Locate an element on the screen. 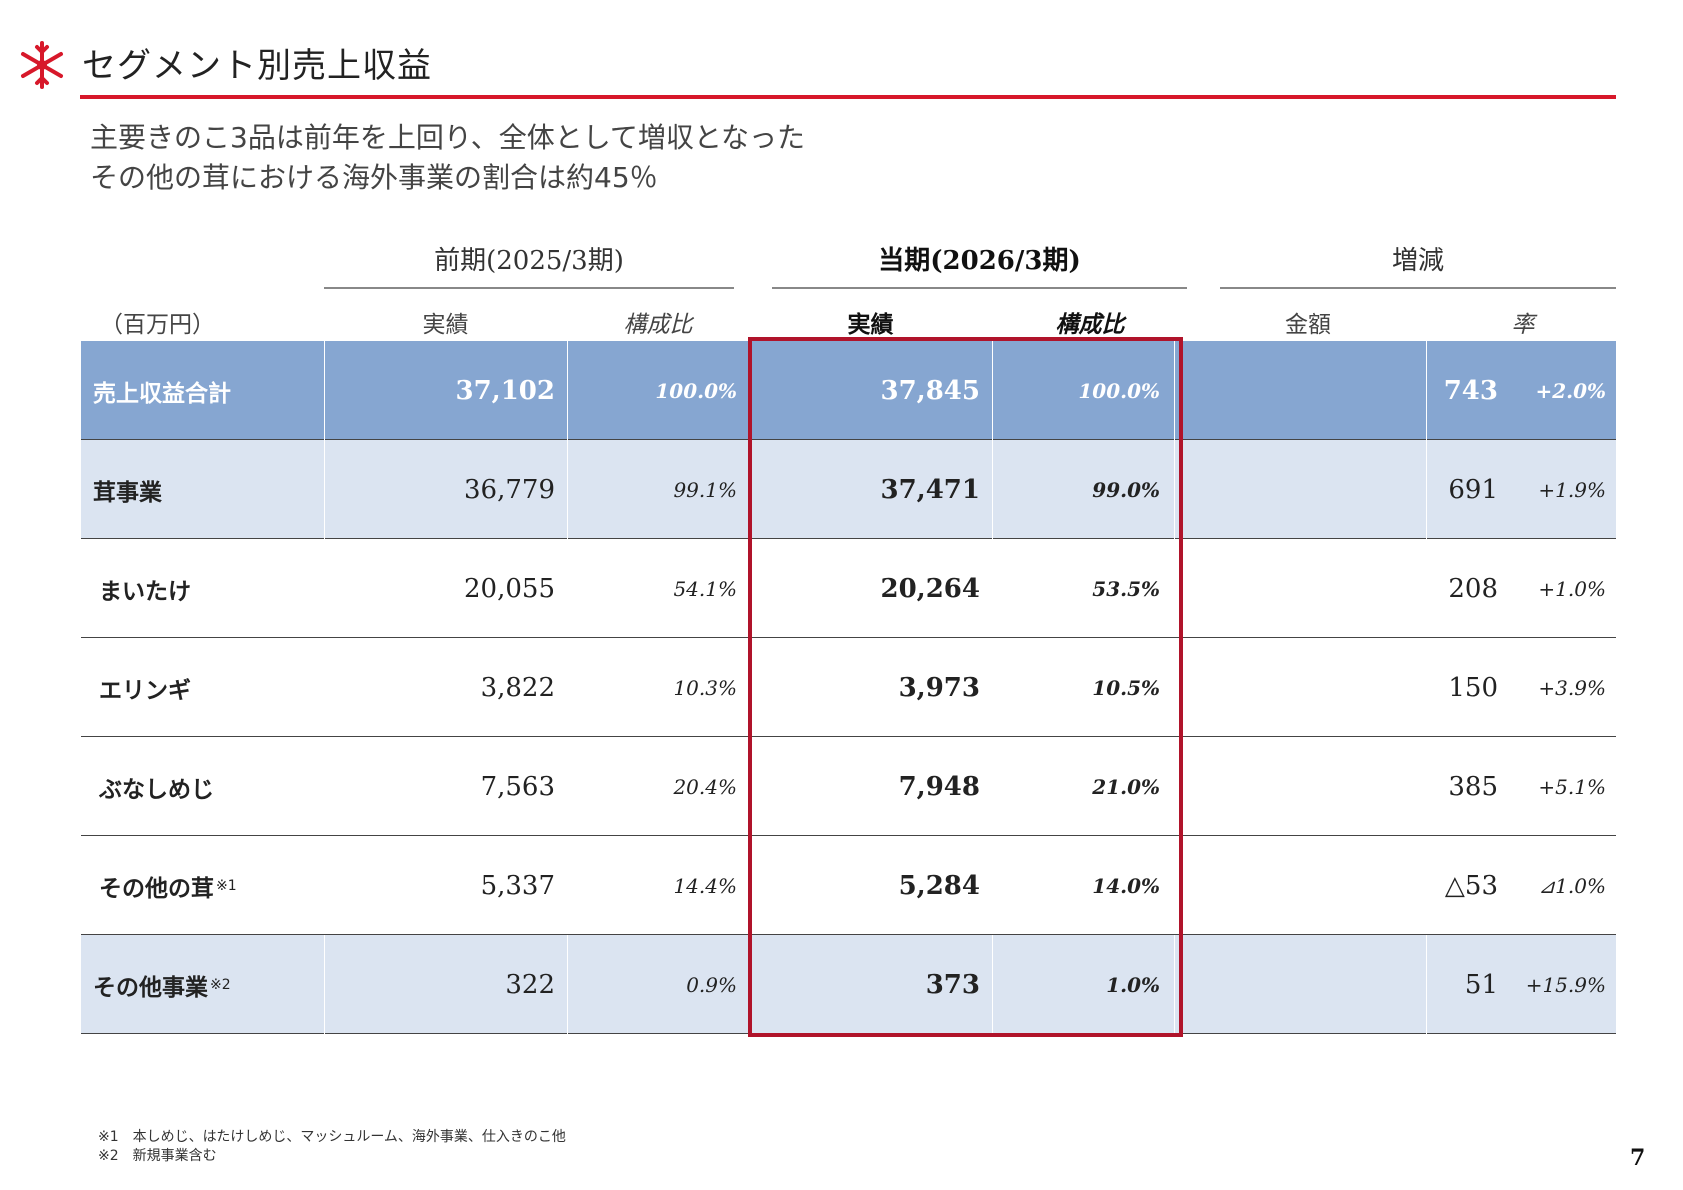 The image size is (1683, 1190). footnote-mark: ※2 is located at coordinates (220, 984).